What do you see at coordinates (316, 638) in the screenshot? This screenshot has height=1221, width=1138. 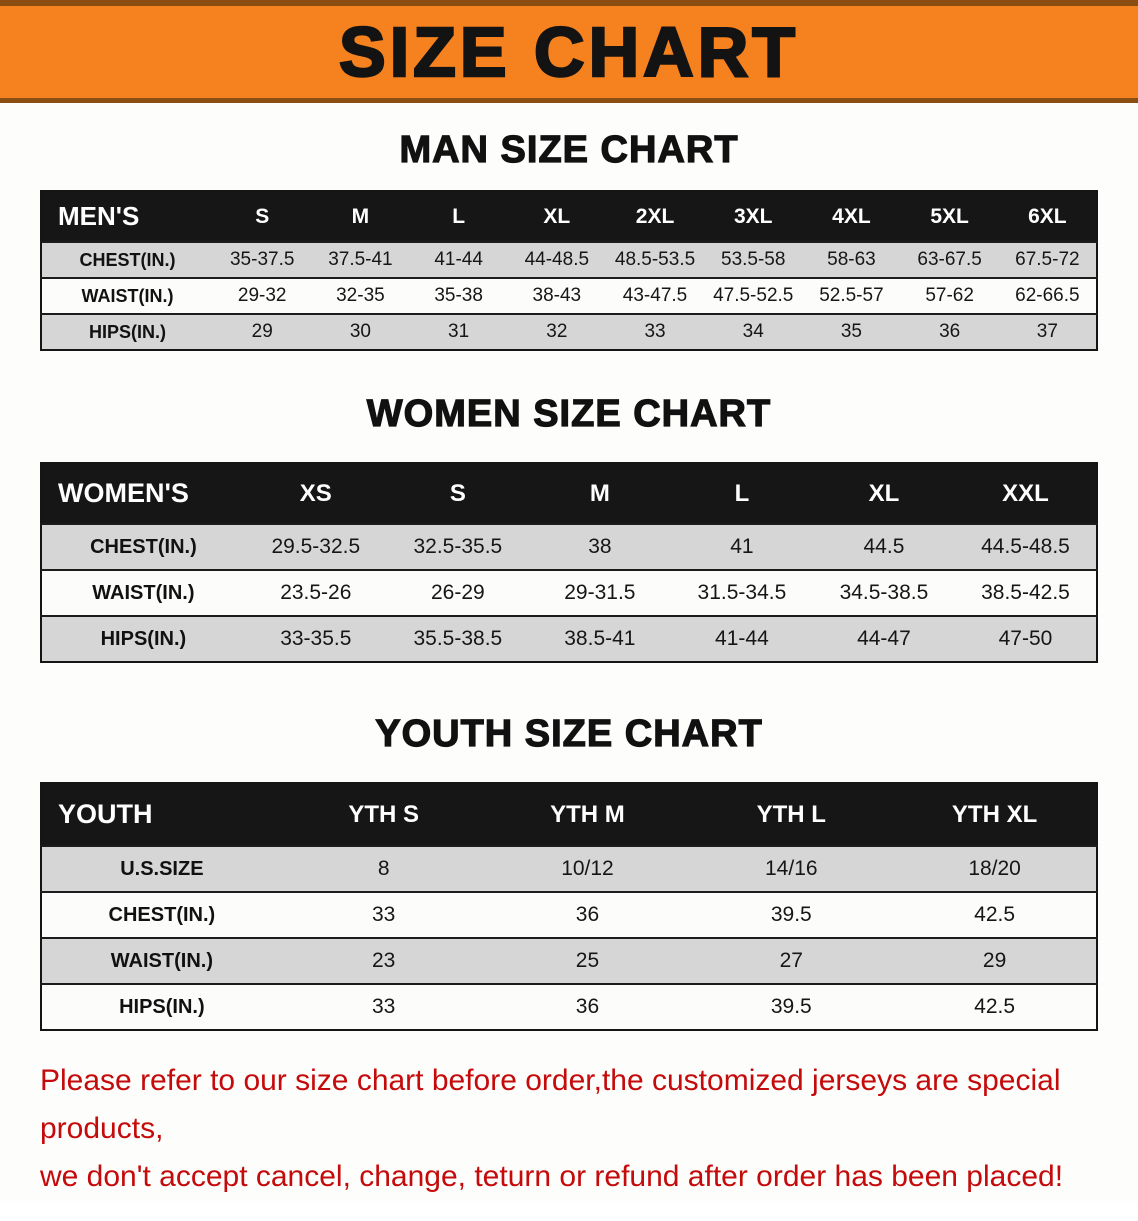 I see `size-value: 33-35.5` at bounding box center [316, 638].